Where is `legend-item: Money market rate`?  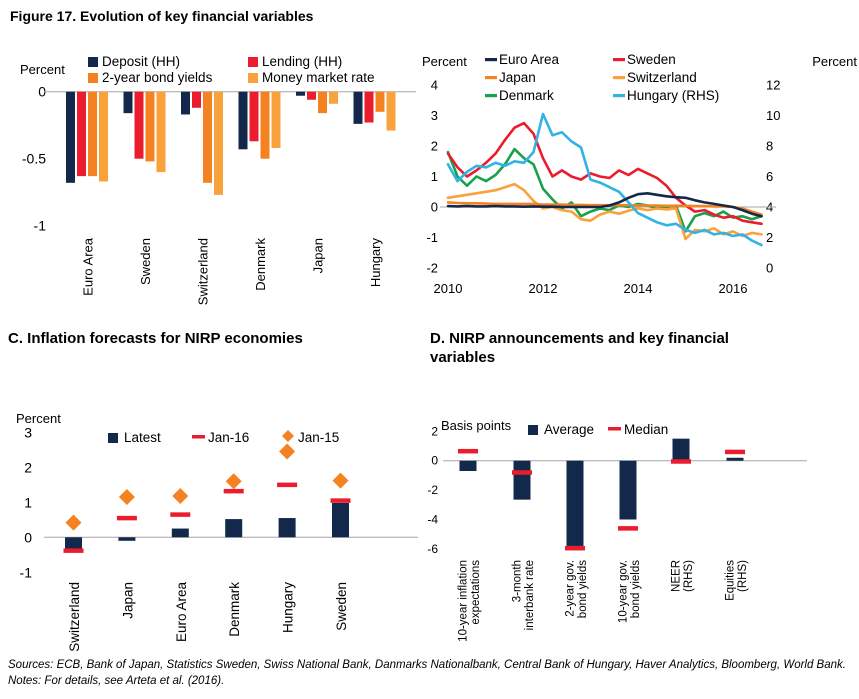
legend-item: Money market rate is located at coordinates (311, 77).